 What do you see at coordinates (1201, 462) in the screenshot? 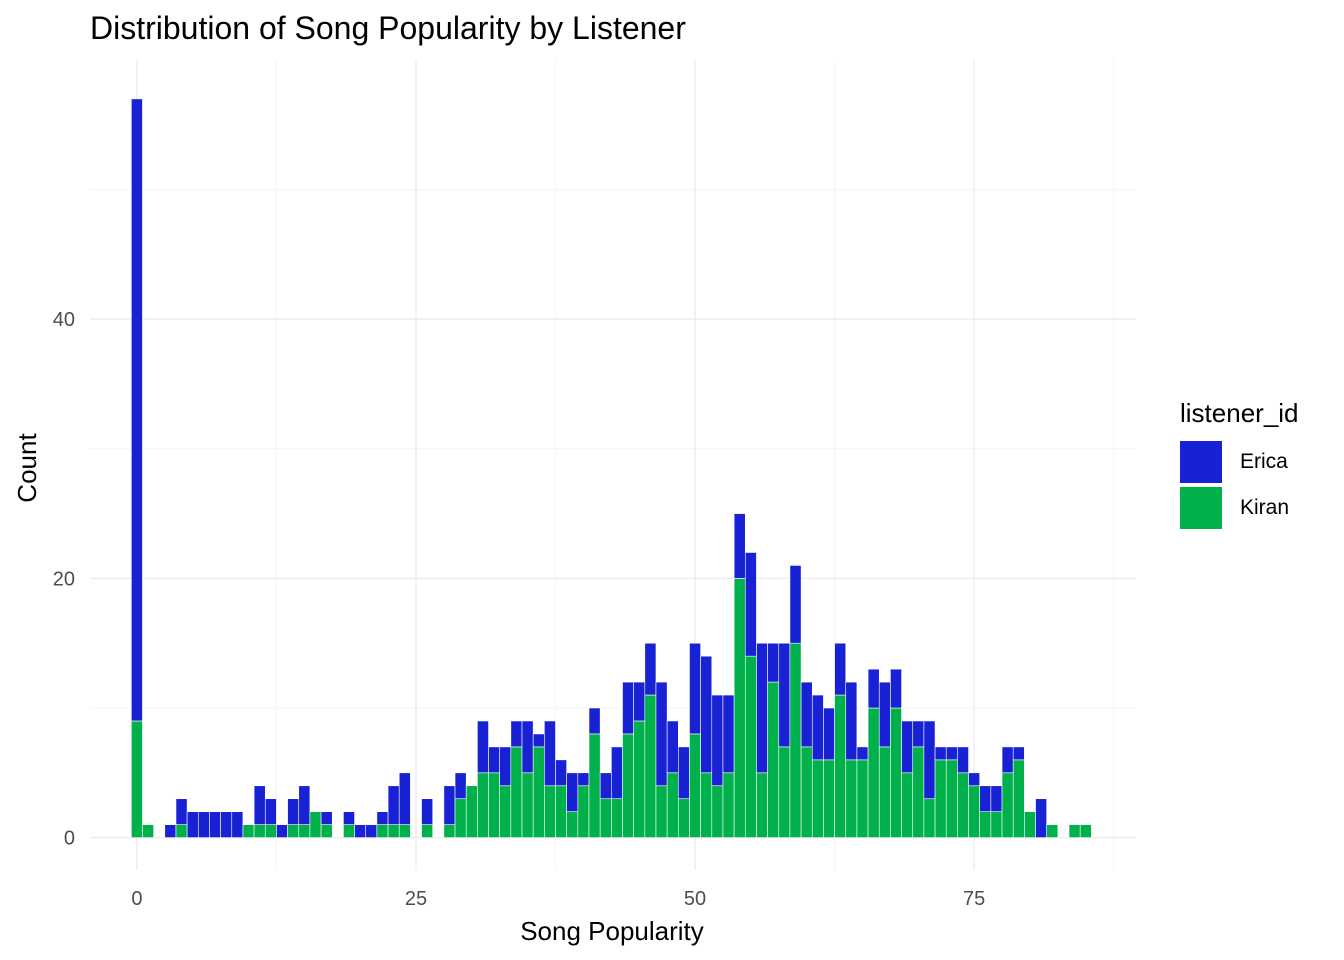
I see `legend-swatch-erica` at bounding box center [1201, 462].